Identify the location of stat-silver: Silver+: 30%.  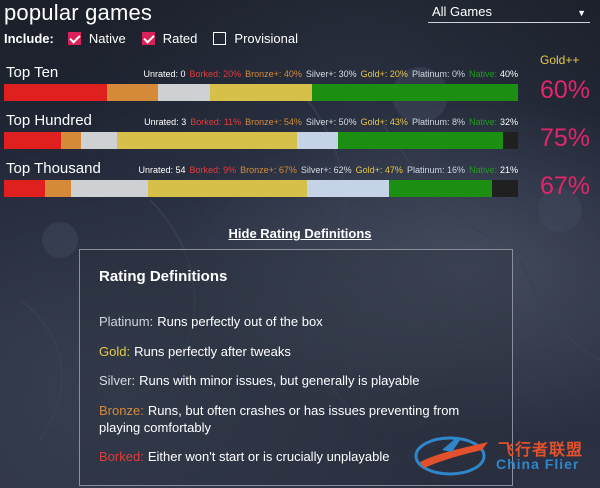
(331, 74).